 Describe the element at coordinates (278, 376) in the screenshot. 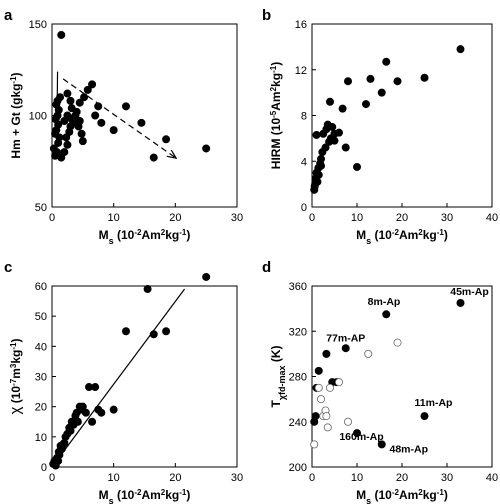

I see `y-axis-label: Tχfd-max (K)` at that location.